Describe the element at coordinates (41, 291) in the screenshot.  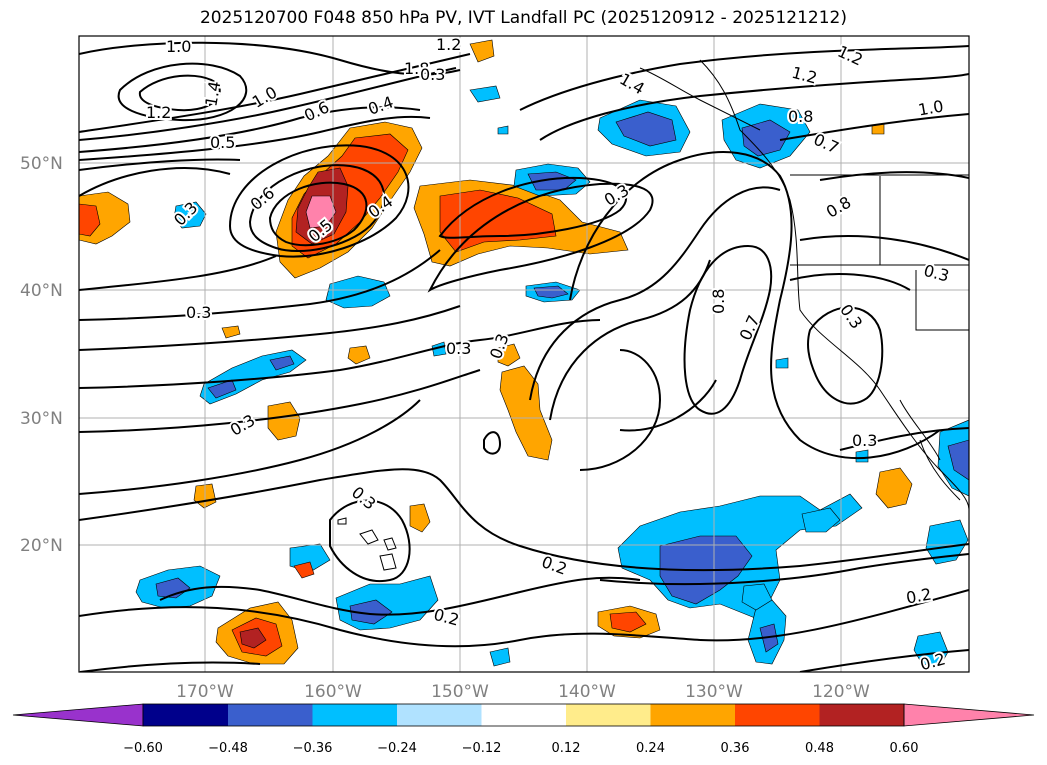
I see `lat-label: 40°N` at that location.